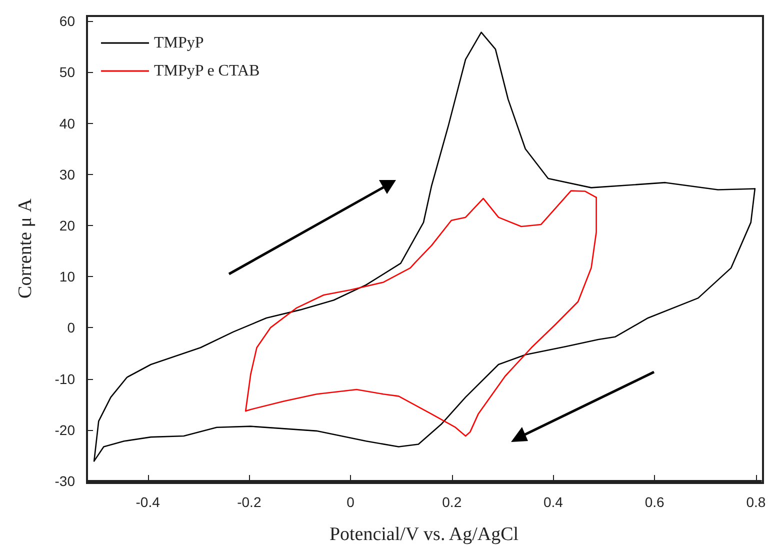 The height and width of the screenshot is (549, 776). Describe the element at coordinates (756, 502) in the screenshot. I see `x-tick-label: 0.8` at that location.